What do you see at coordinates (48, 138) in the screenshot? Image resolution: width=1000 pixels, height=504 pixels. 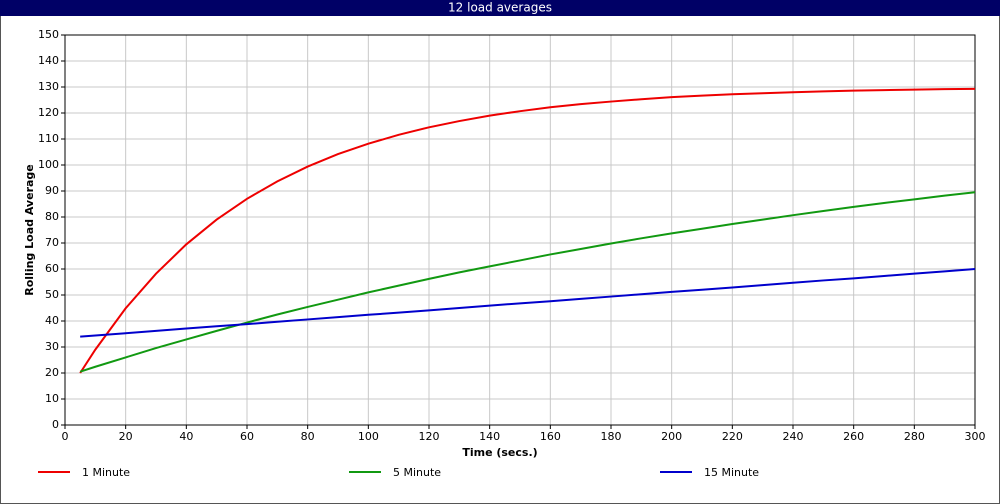 I see `y-tick-label: 110` at bounding box center [48, 138].